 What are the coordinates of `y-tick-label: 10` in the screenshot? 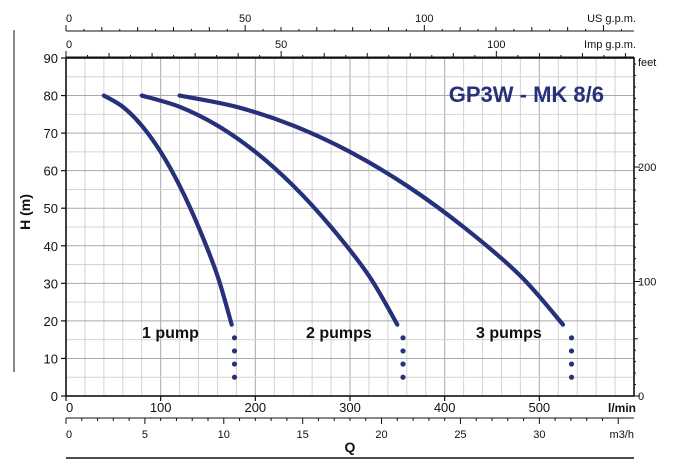 It's located at (51, 358).